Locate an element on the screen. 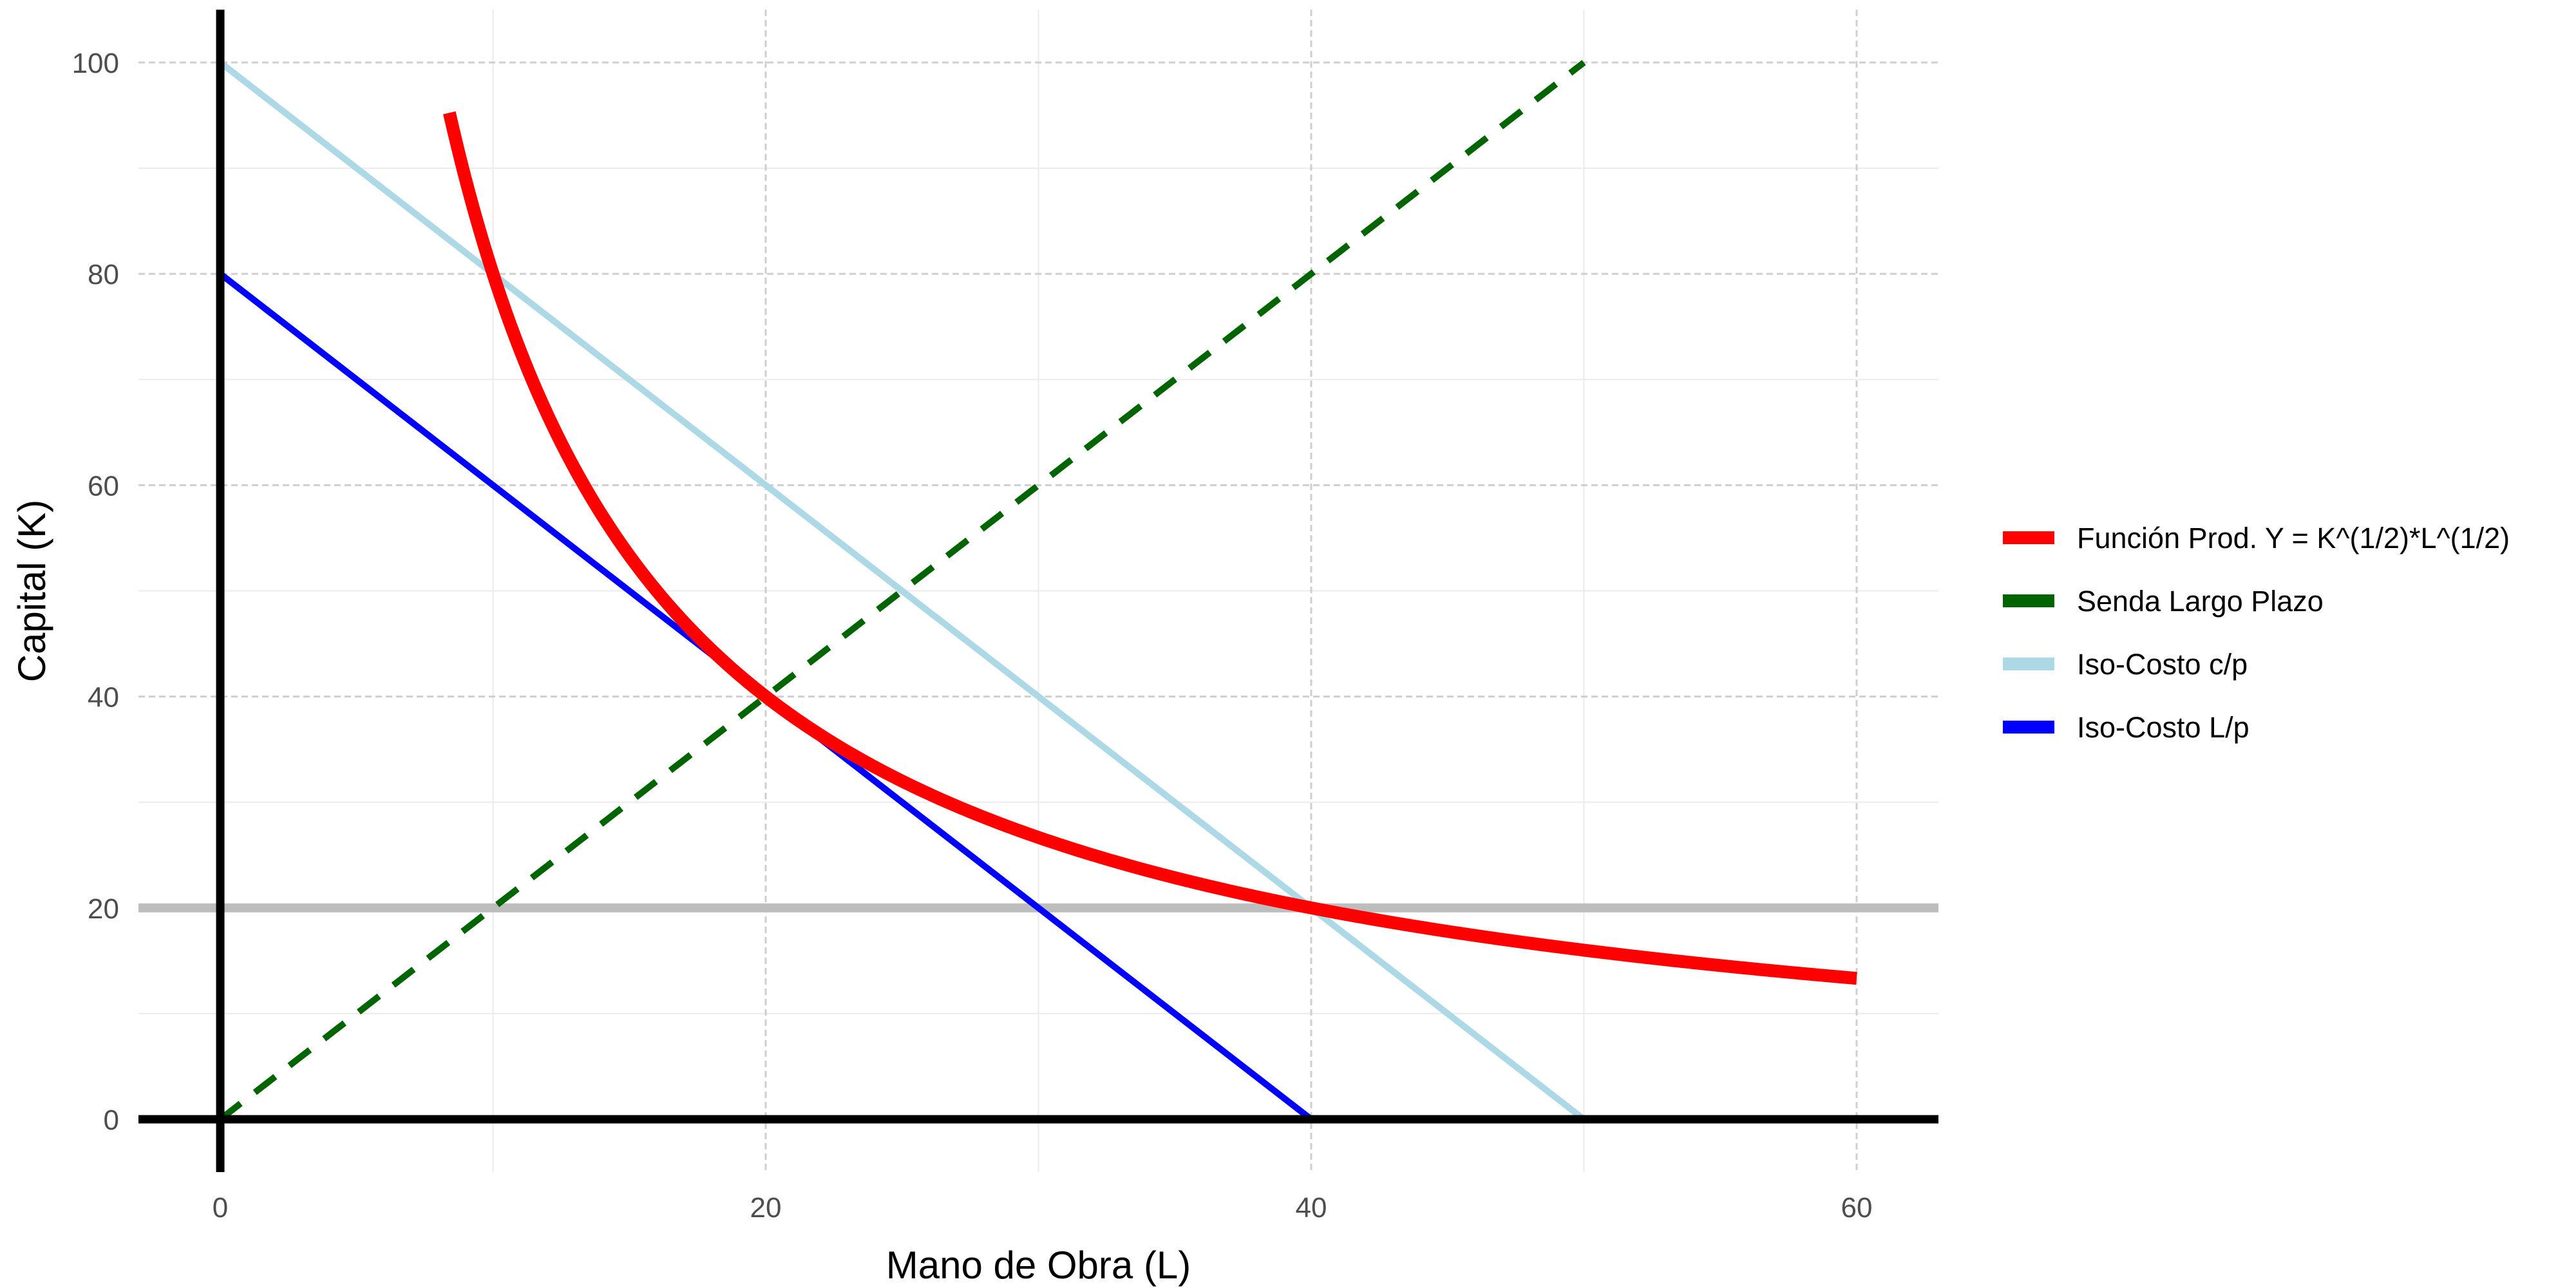 This screenshot has height=1288, width=2576. x-tick-label: 0 is located at coordinates (221, 1208).